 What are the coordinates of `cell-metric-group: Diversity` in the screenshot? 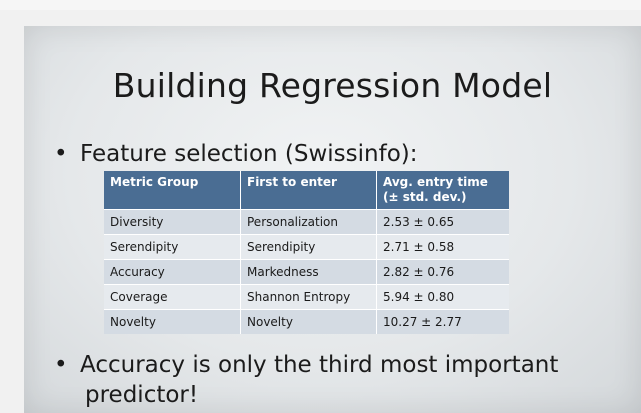 It's located at (172, 222).